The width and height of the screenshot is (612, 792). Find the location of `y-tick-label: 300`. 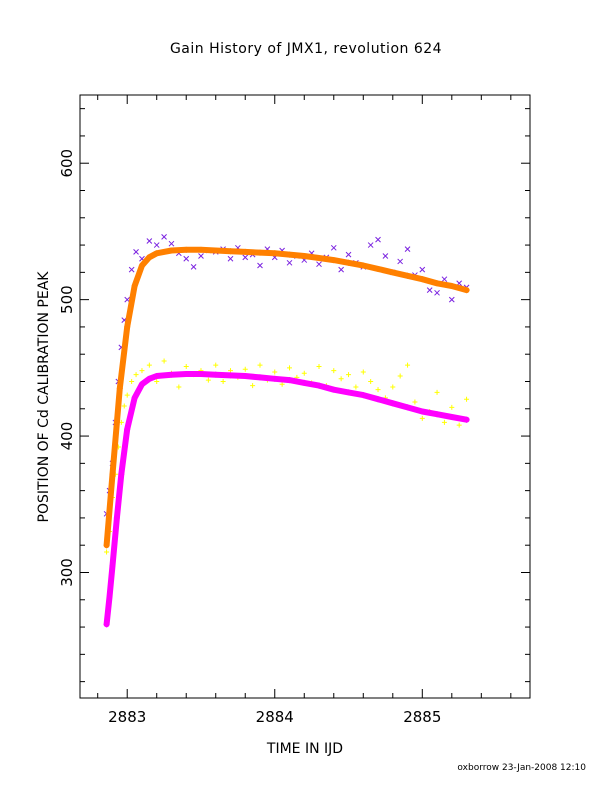

y-tick-label: 300 is located at coordinates (67, 572).